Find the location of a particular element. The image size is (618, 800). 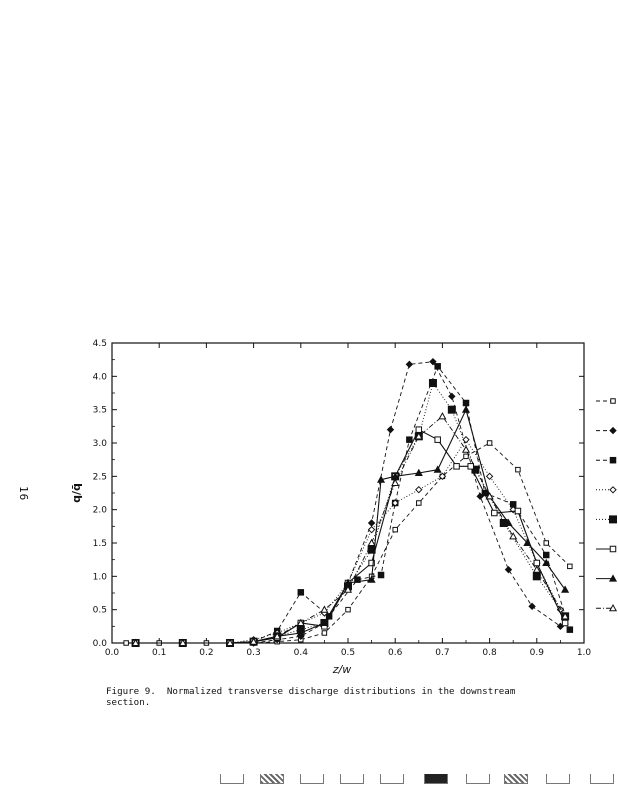

y-tick-label: 0.0 is located at coordinates (100, 644).